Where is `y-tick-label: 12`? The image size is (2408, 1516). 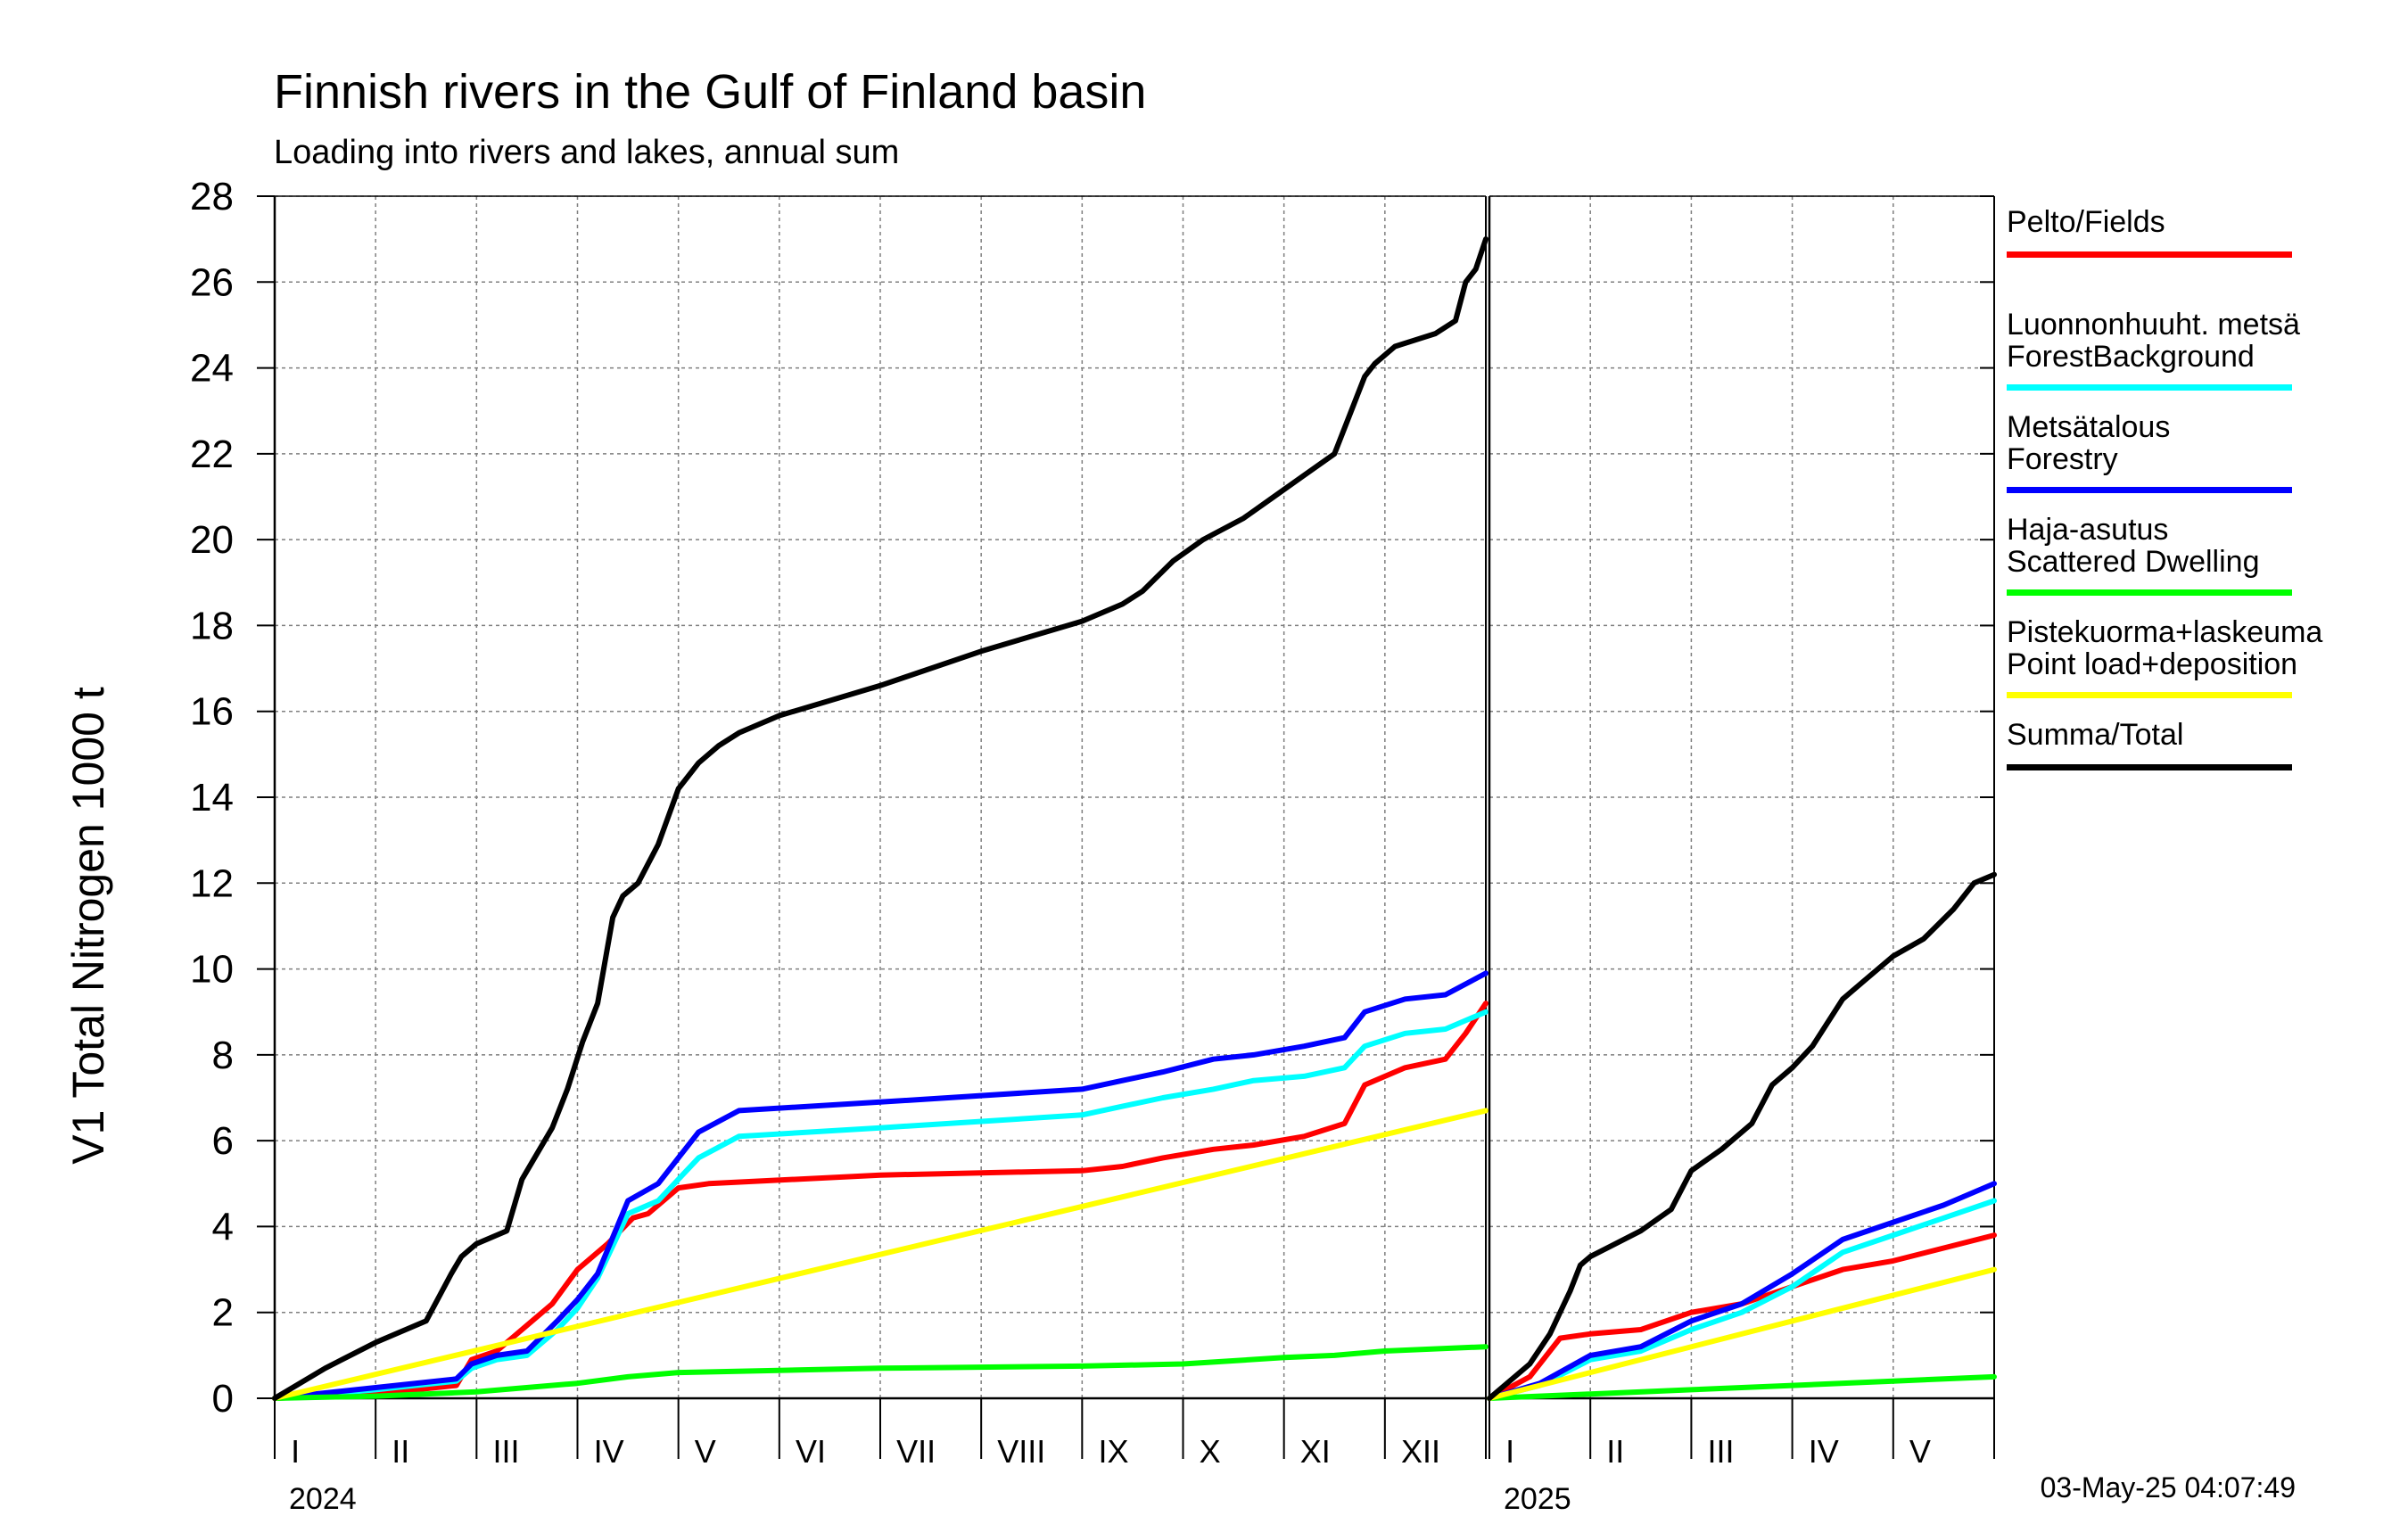 y-tick-label: 12 is located at coordinates (212, 883).